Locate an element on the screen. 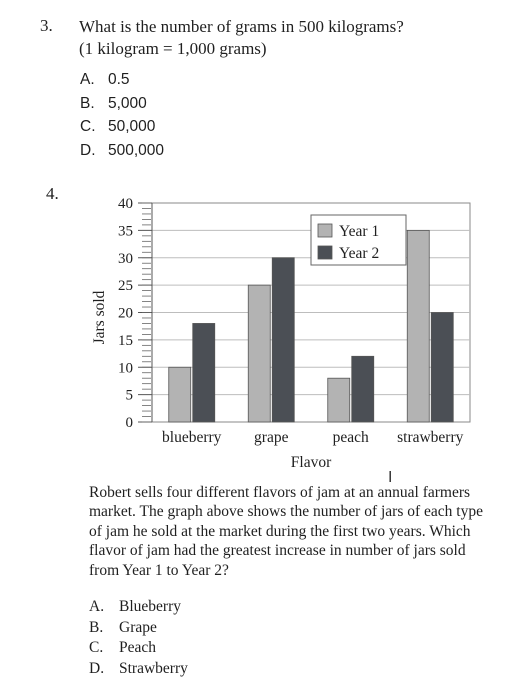 The image size is (505, 700). choice-text: 0.5 is located at coordinates (119, 79).